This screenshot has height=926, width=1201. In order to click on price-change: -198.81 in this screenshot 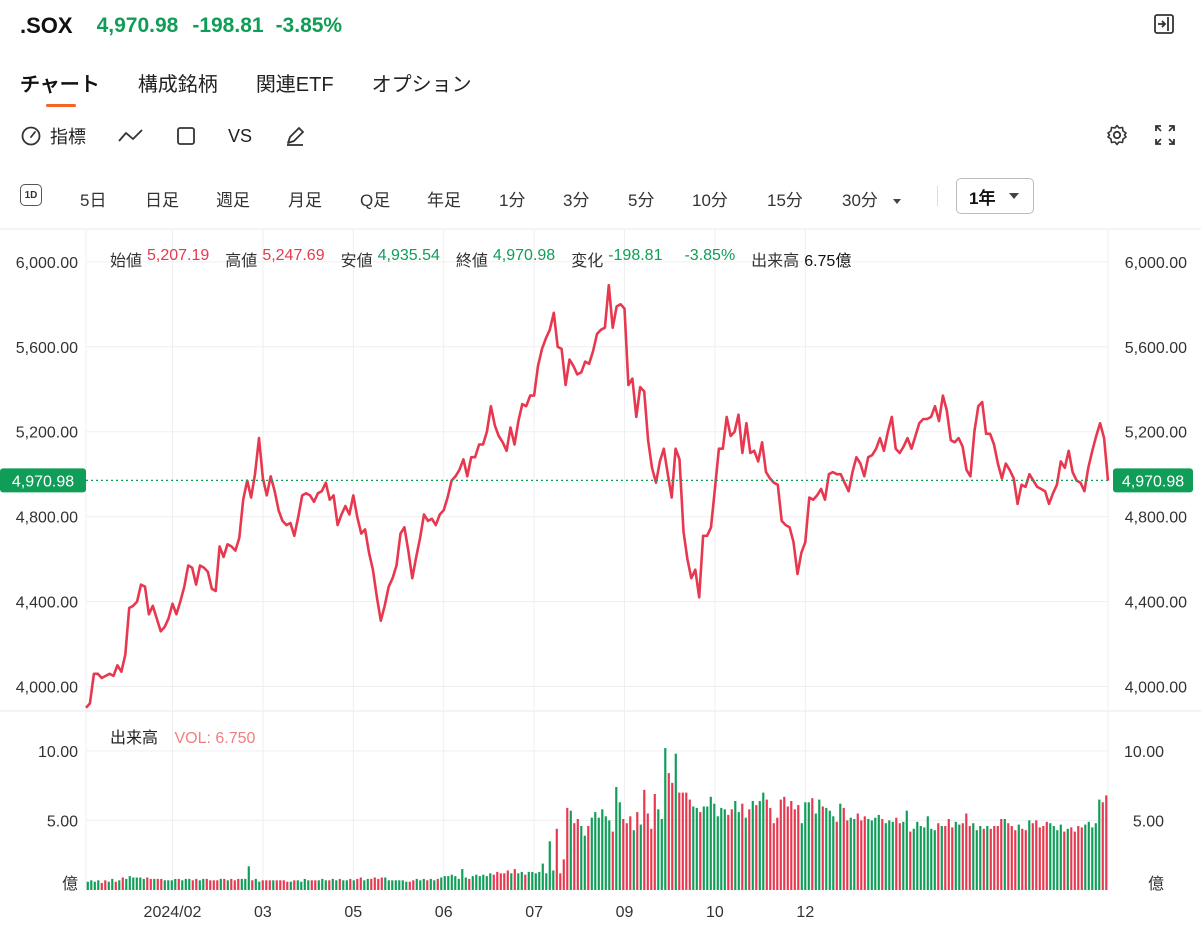, I will do `click(228, 25)`.